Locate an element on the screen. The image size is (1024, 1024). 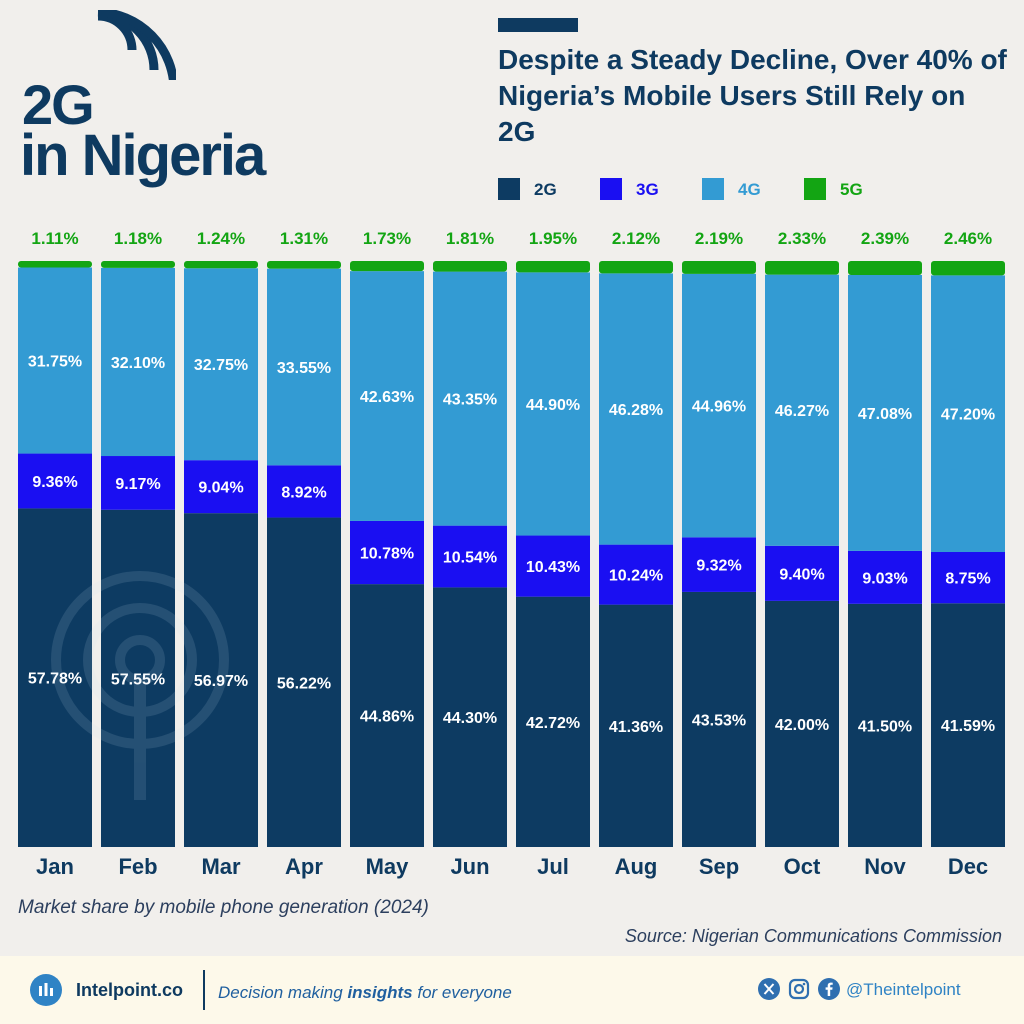
bar-2g-apr is located at coordinates (304, 682).